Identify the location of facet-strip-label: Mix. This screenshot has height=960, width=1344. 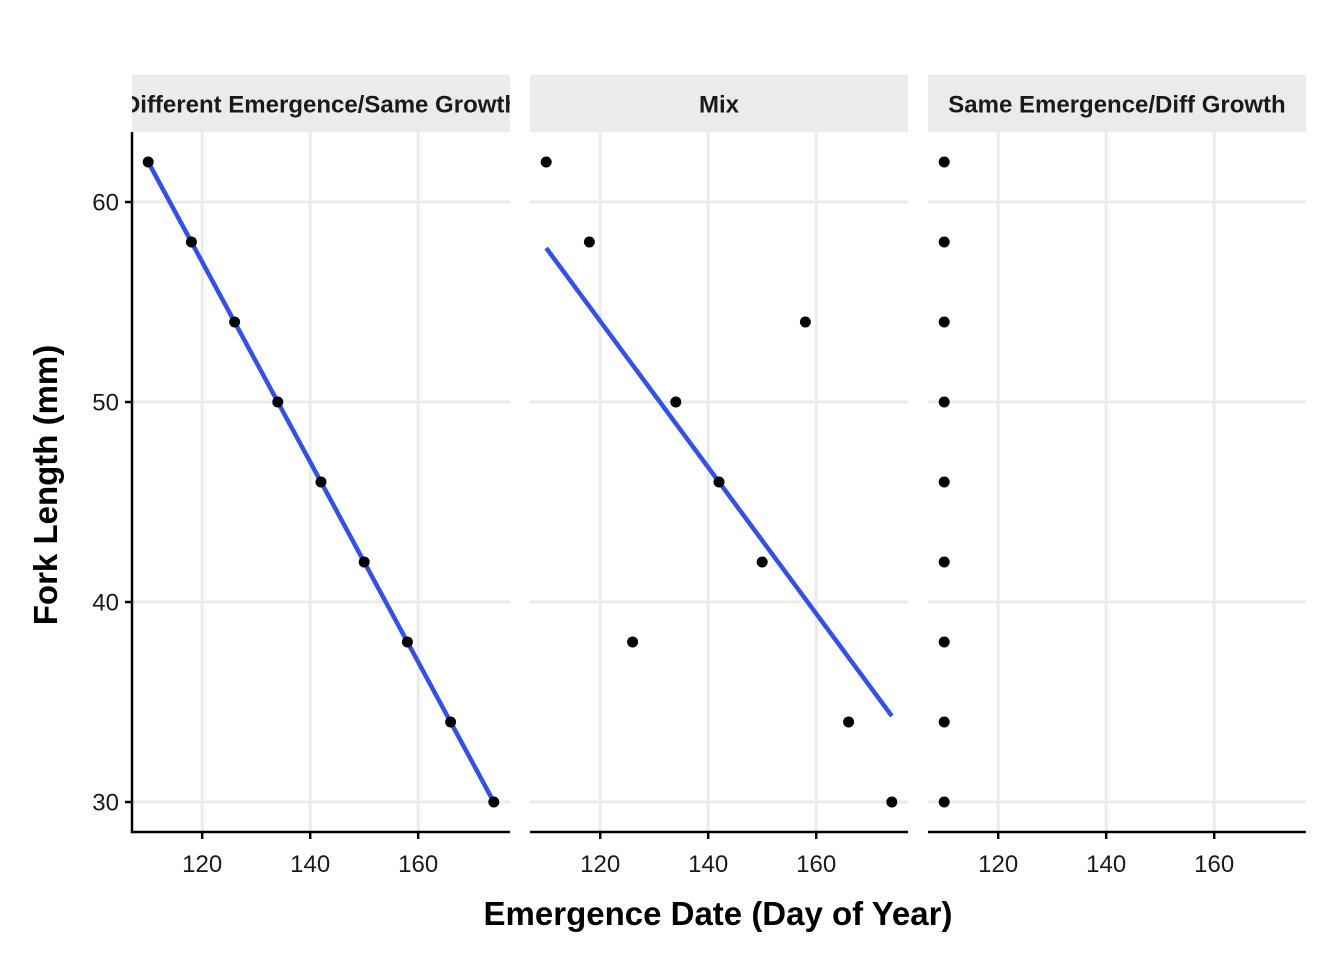
(719, 105).